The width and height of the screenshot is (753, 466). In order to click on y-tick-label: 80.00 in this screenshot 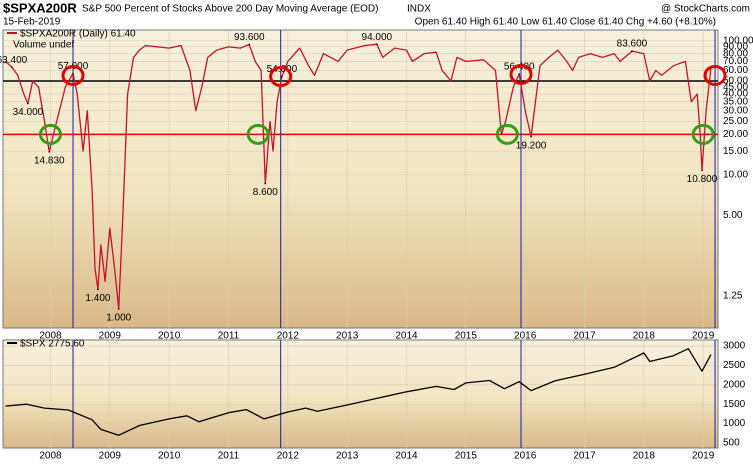, I will do `click(735, 53)`.